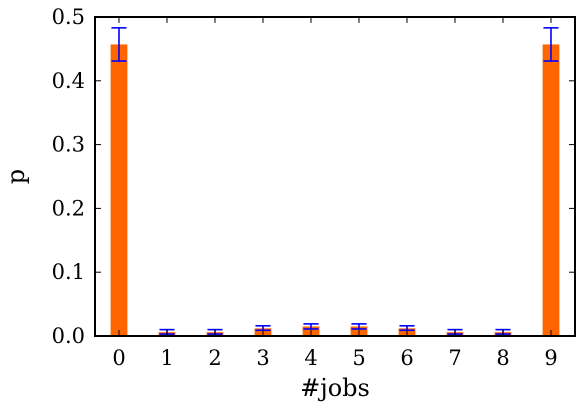 The image size is (579, 403). What do you see at coordinates (68, 336) in the screenshot?
I see `y-tick-label-0.0: 0.0` at bounding box center [68, 336].